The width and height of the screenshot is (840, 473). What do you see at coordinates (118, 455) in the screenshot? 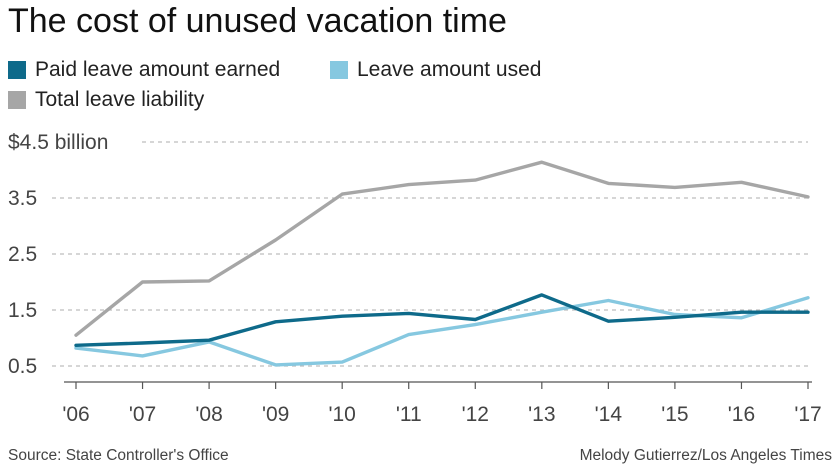
I see `source-note: Source: State Controller's Office` at bounding box center [118, 455].